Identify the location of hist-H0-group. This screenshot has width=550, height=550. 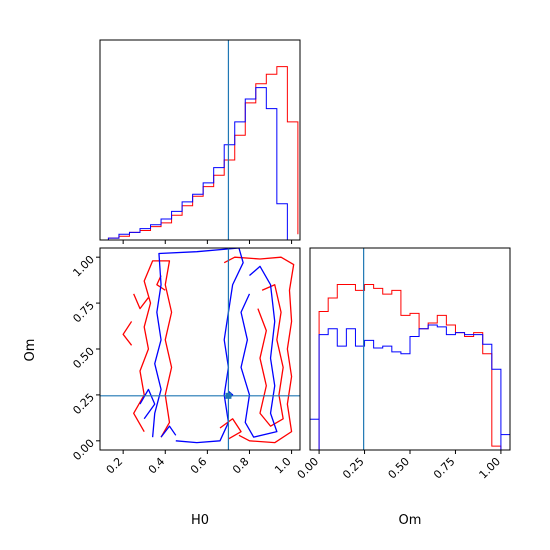
(203, 153).